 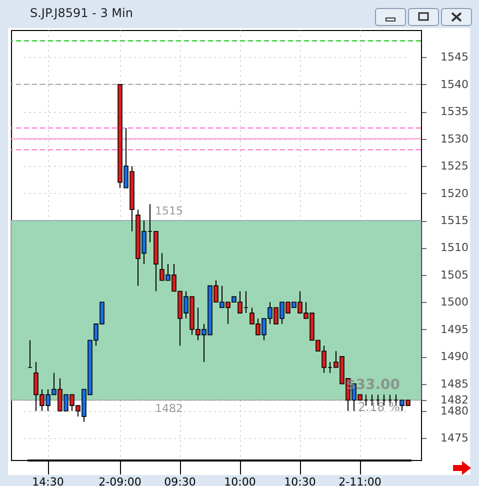 I want to click on y-tick-label: 1520, so click(x=454, y=193).